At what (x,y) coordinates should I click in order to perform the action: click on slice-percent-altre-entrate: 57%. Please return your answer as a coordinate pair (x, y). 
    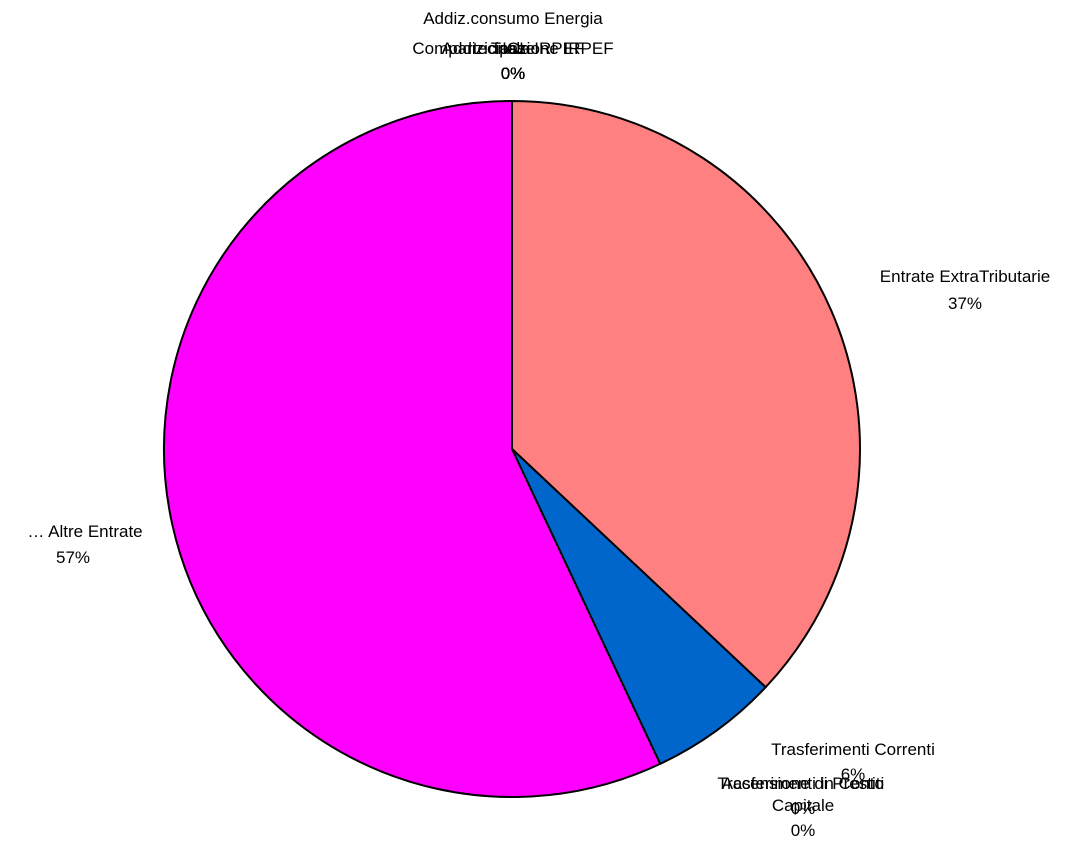
    Looking at the image, I should click on (73, 557).